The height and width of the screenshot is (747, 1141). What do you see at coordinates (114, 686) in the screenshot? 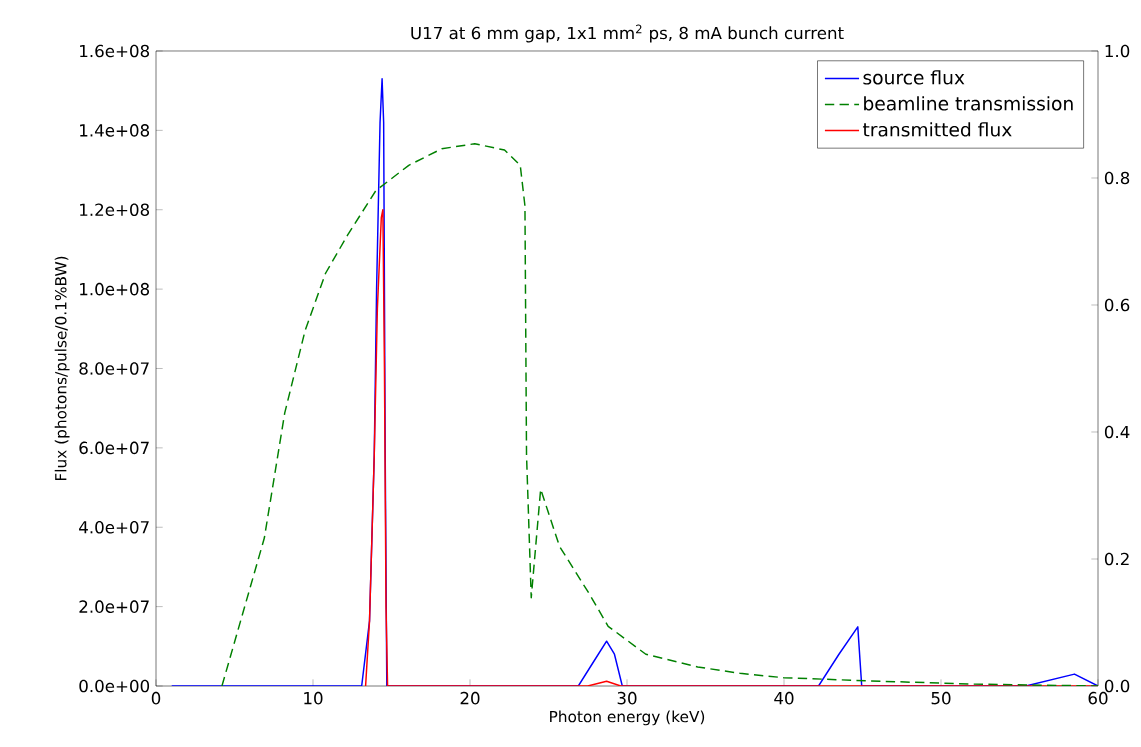
I see `y-tick-label: 0.0e+00` at bounding box center [114, 686].